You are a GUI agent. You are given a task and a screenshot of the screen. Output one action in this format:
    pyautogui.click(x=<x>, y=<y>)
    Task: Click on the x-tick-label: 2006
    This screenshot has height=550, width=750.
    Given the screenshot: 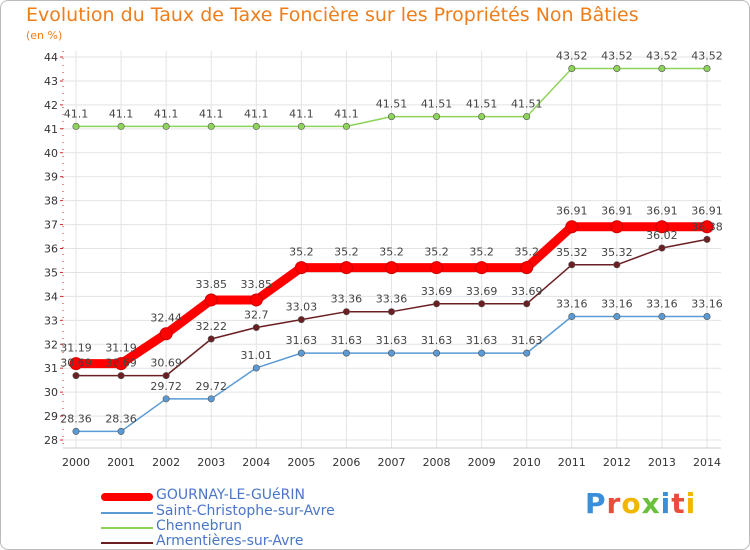 What is the action you would take?
    pyautogui.click(x=346, y=462)
    